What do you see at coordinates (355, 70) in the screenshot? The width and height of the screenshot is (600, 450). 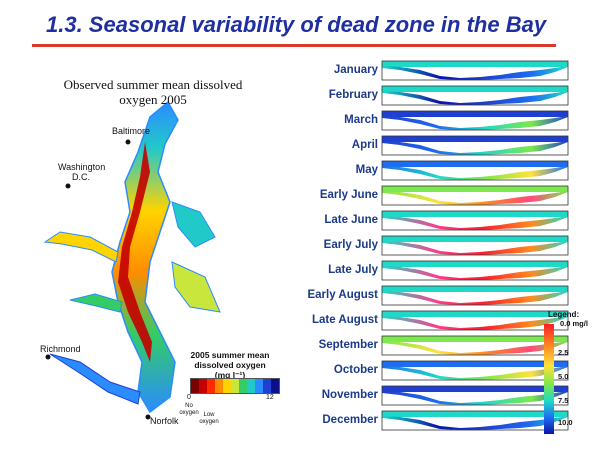 I see `month-label: January` at bounding box center [355, 70].